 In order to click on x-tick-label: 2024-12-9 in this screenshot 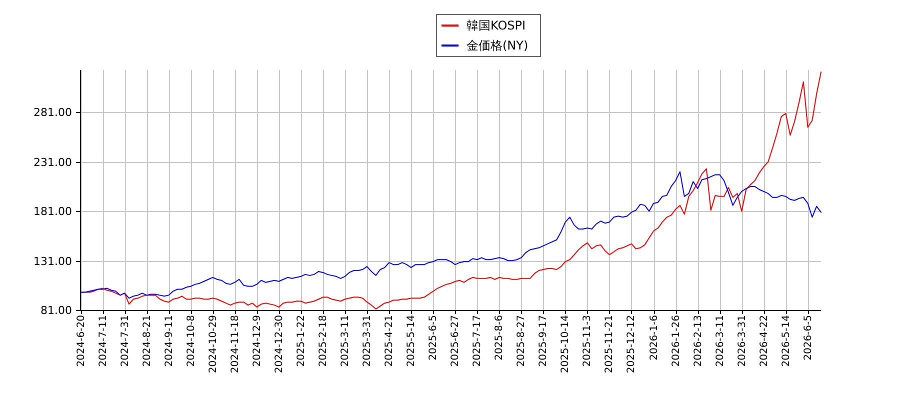, I will do `click(257, 341)`.